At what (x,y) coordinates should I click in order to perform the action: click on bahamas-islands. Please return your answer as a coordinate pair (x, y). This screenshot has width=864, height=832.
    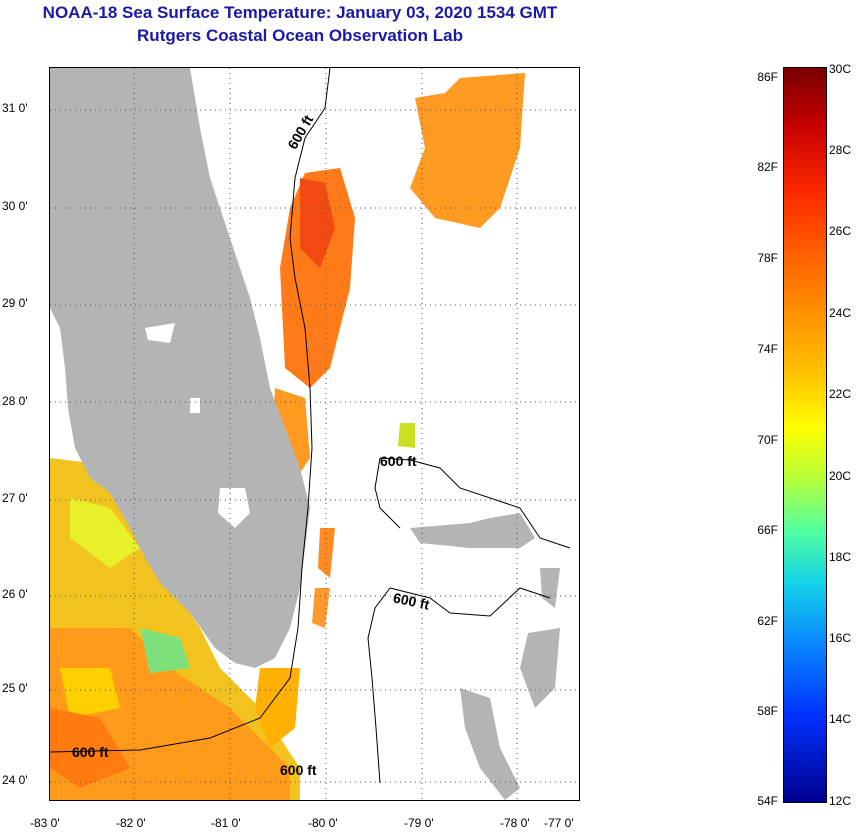
    Looking at the image, I should click on (485, 656).